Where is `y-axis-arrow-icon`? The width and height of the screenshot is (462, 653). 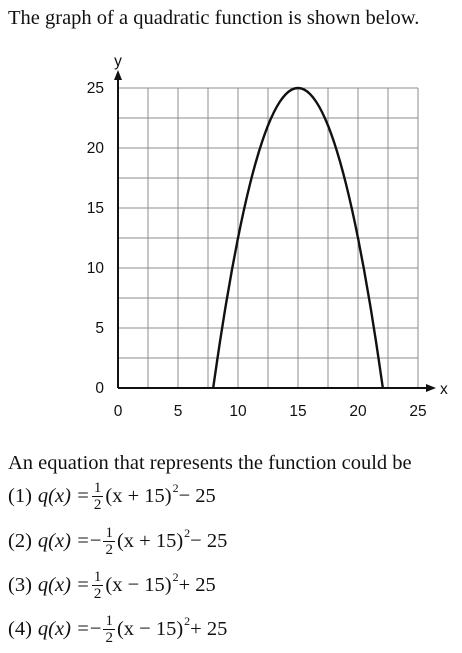
y-axis-arrow-icon is located at coordinates (118, 75).